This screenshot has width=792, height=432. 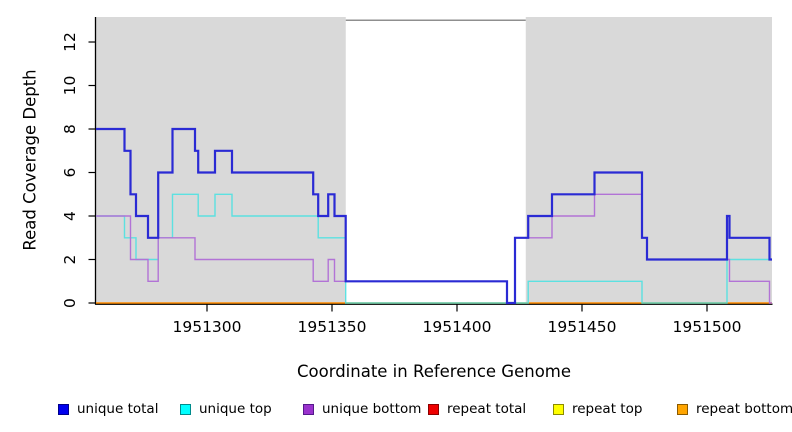 I want to click on legend-swatch-repeat-bottom-icon, so click(x=682, y=409).